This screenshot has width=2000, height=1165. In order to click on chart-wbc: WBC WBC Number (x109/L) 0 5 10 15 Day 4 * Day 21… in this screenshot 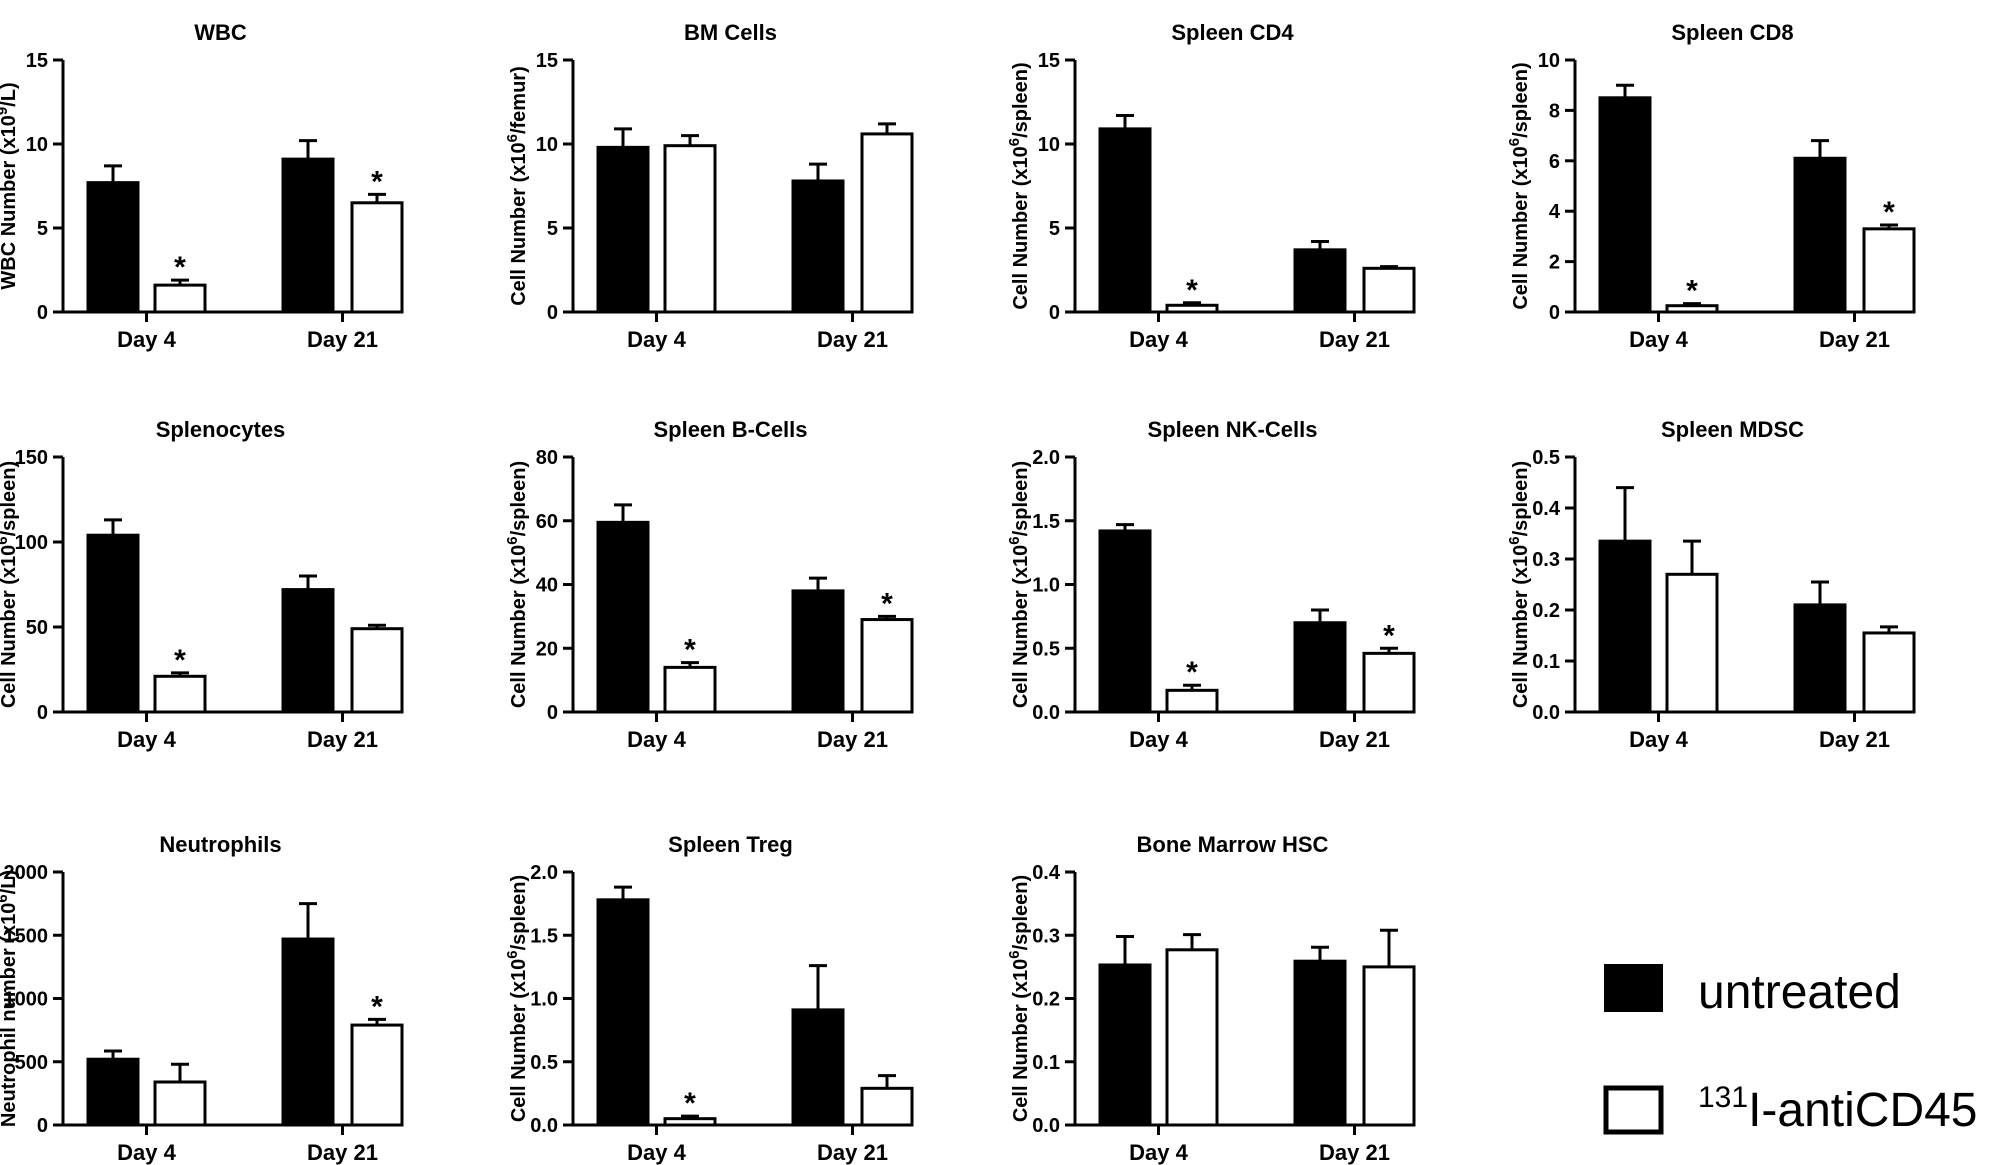, I will do `click(202, 186)`.